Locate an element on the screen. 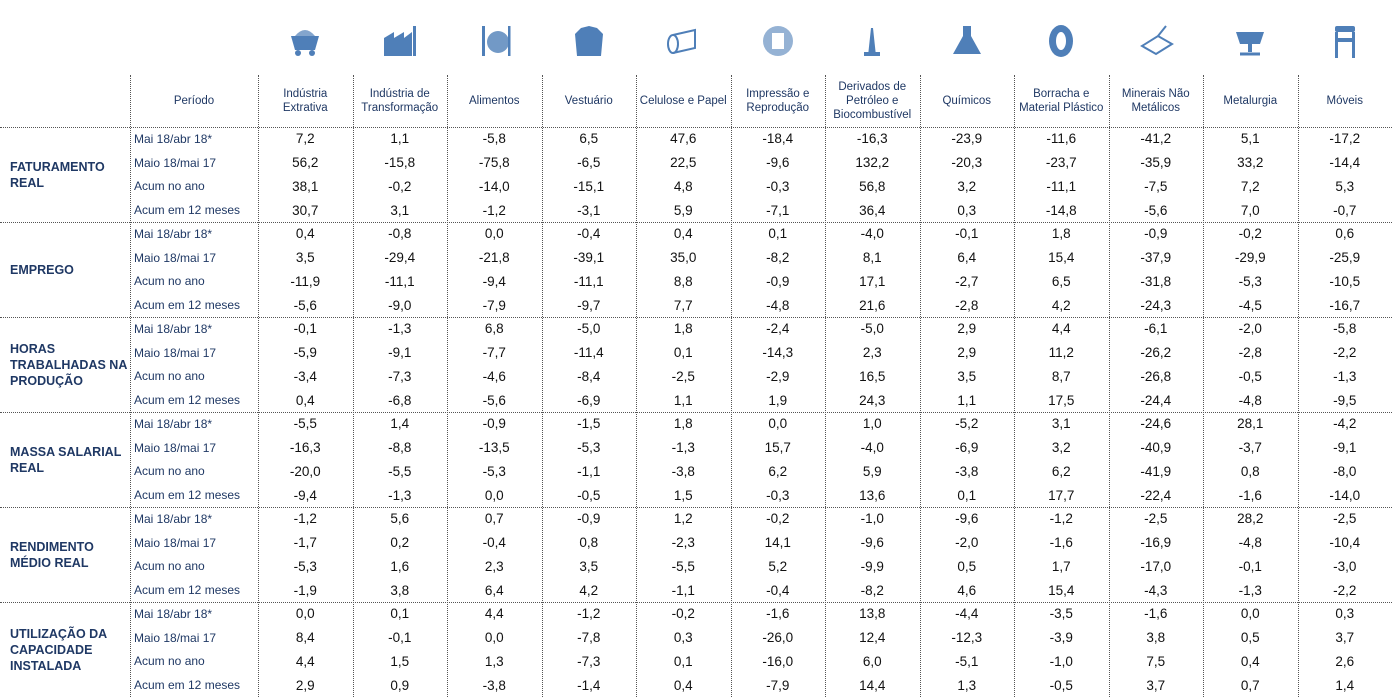 This screenshot has width=1392, height=697. value-cell: 4,4 is located at coordinates (494, 614).